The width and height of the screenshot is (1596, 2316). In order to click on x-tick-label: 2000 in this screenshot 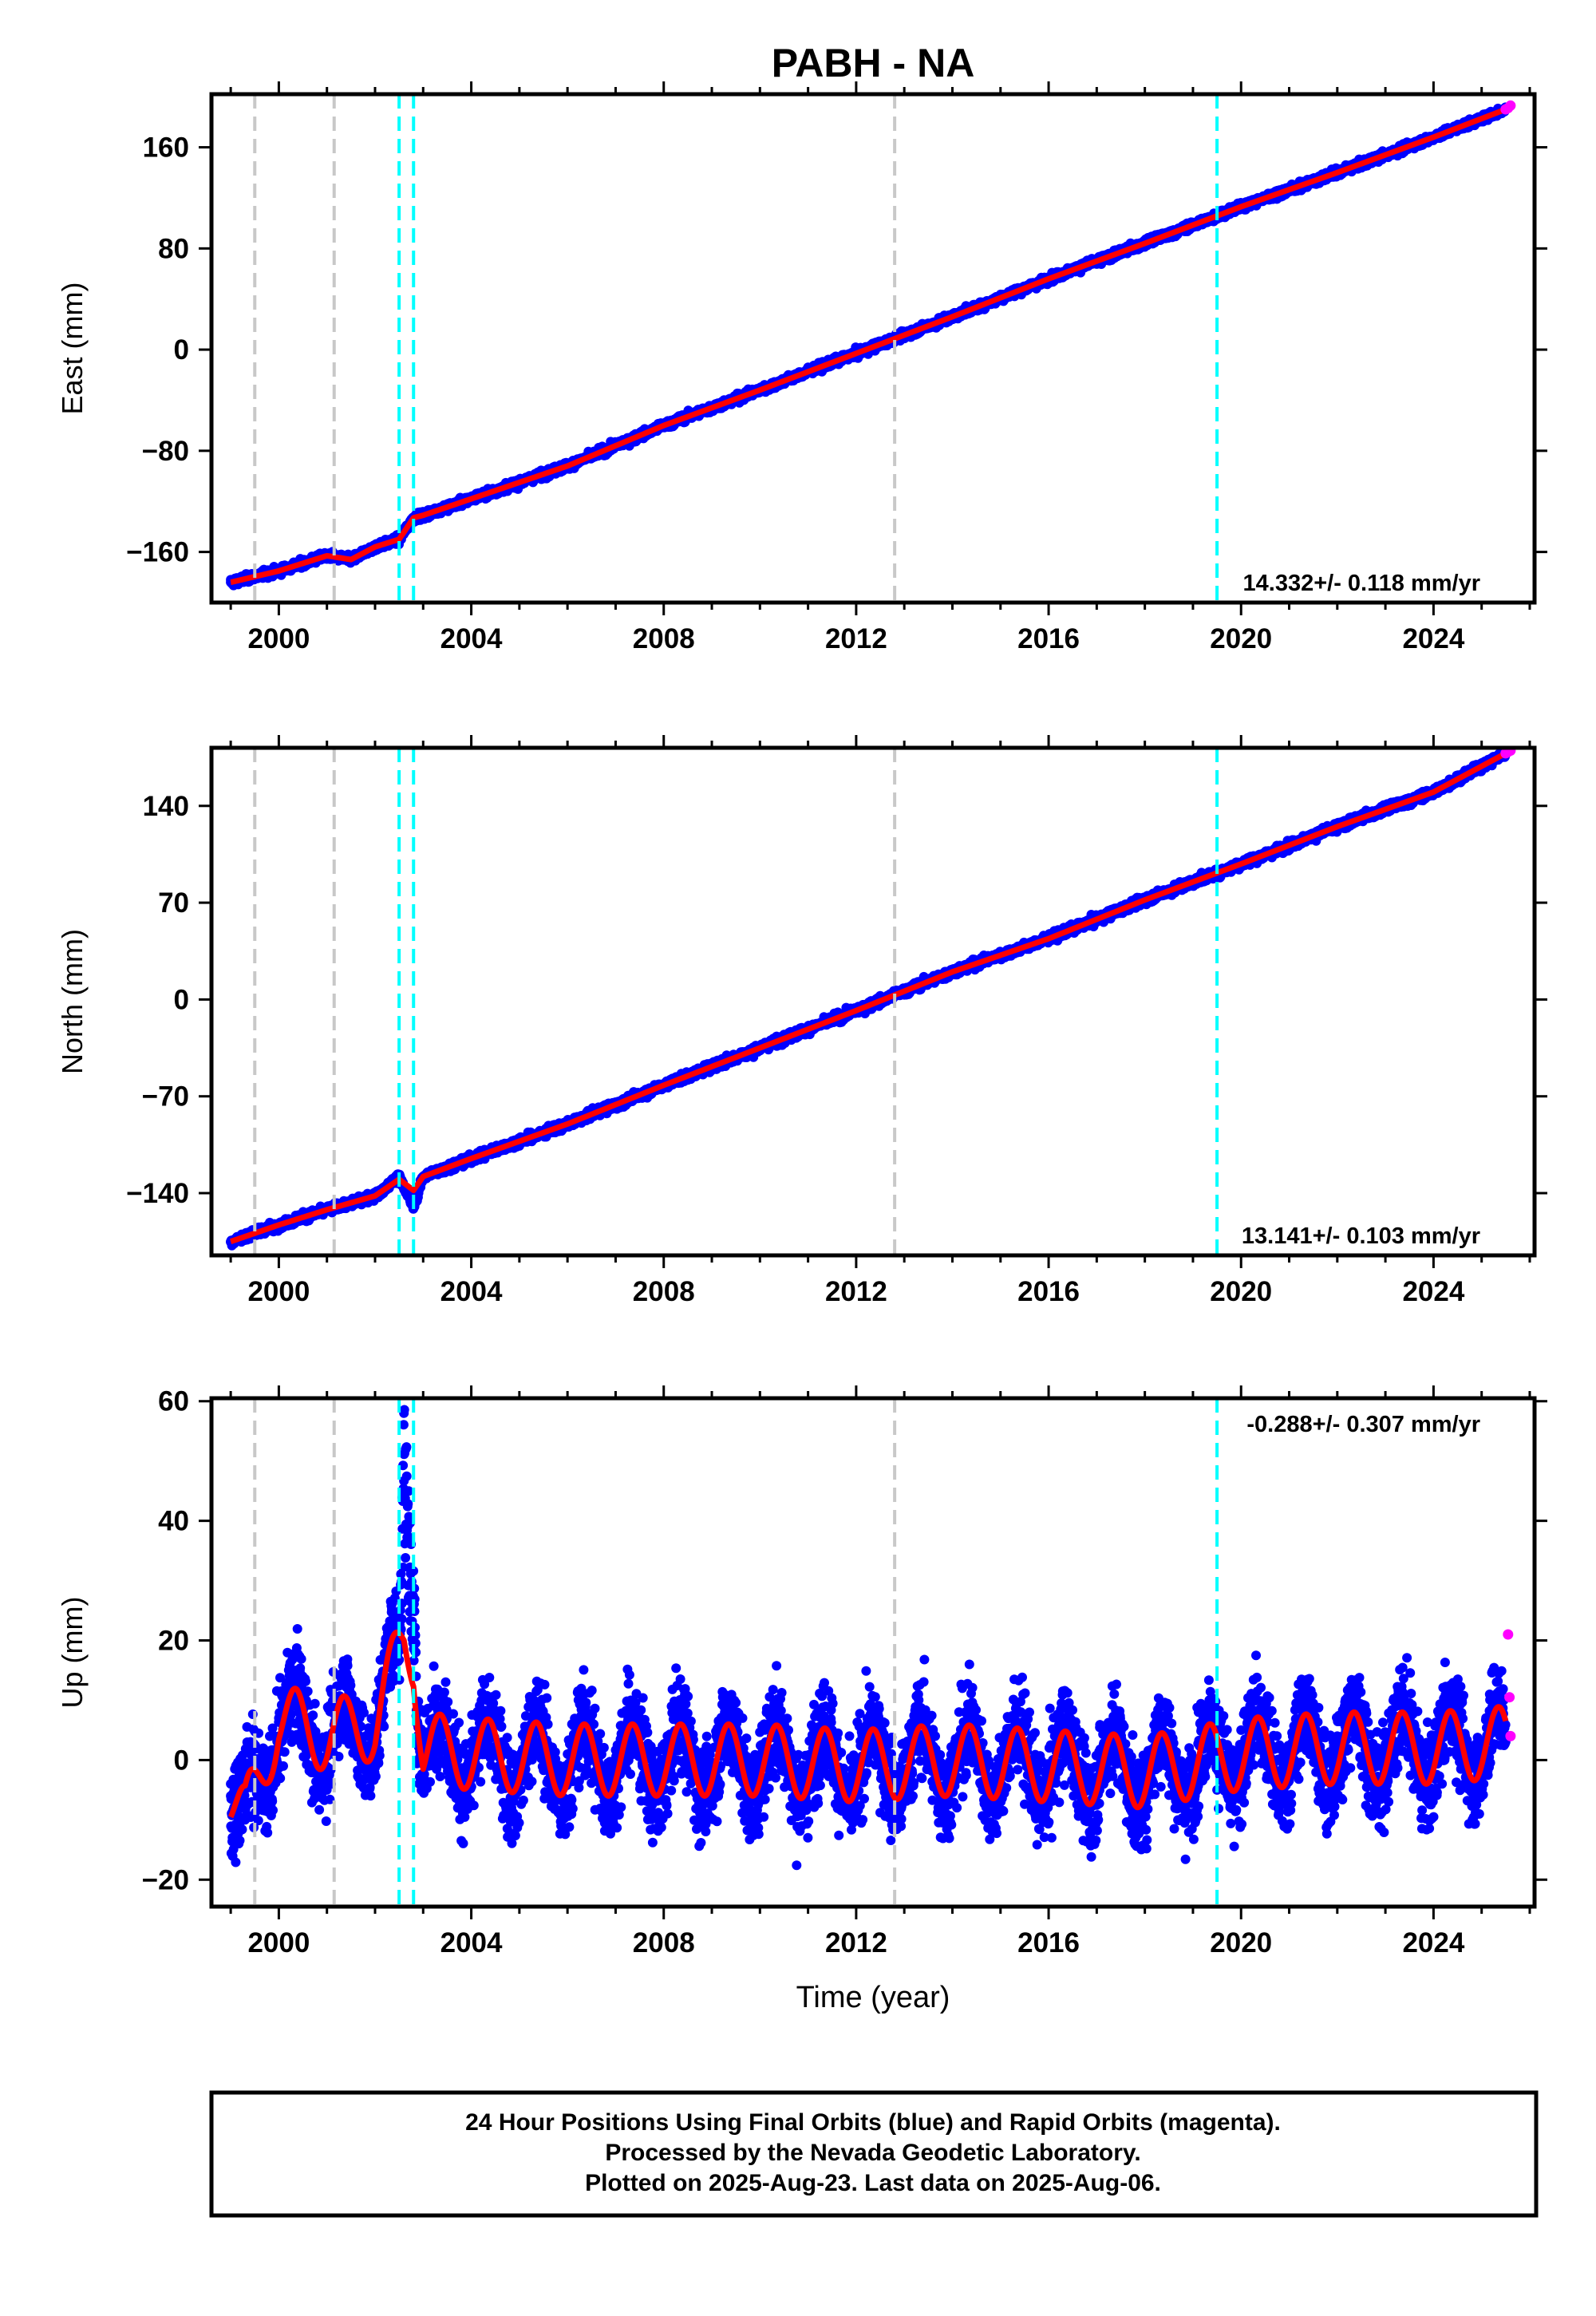, I will do `click(278, 638)`.